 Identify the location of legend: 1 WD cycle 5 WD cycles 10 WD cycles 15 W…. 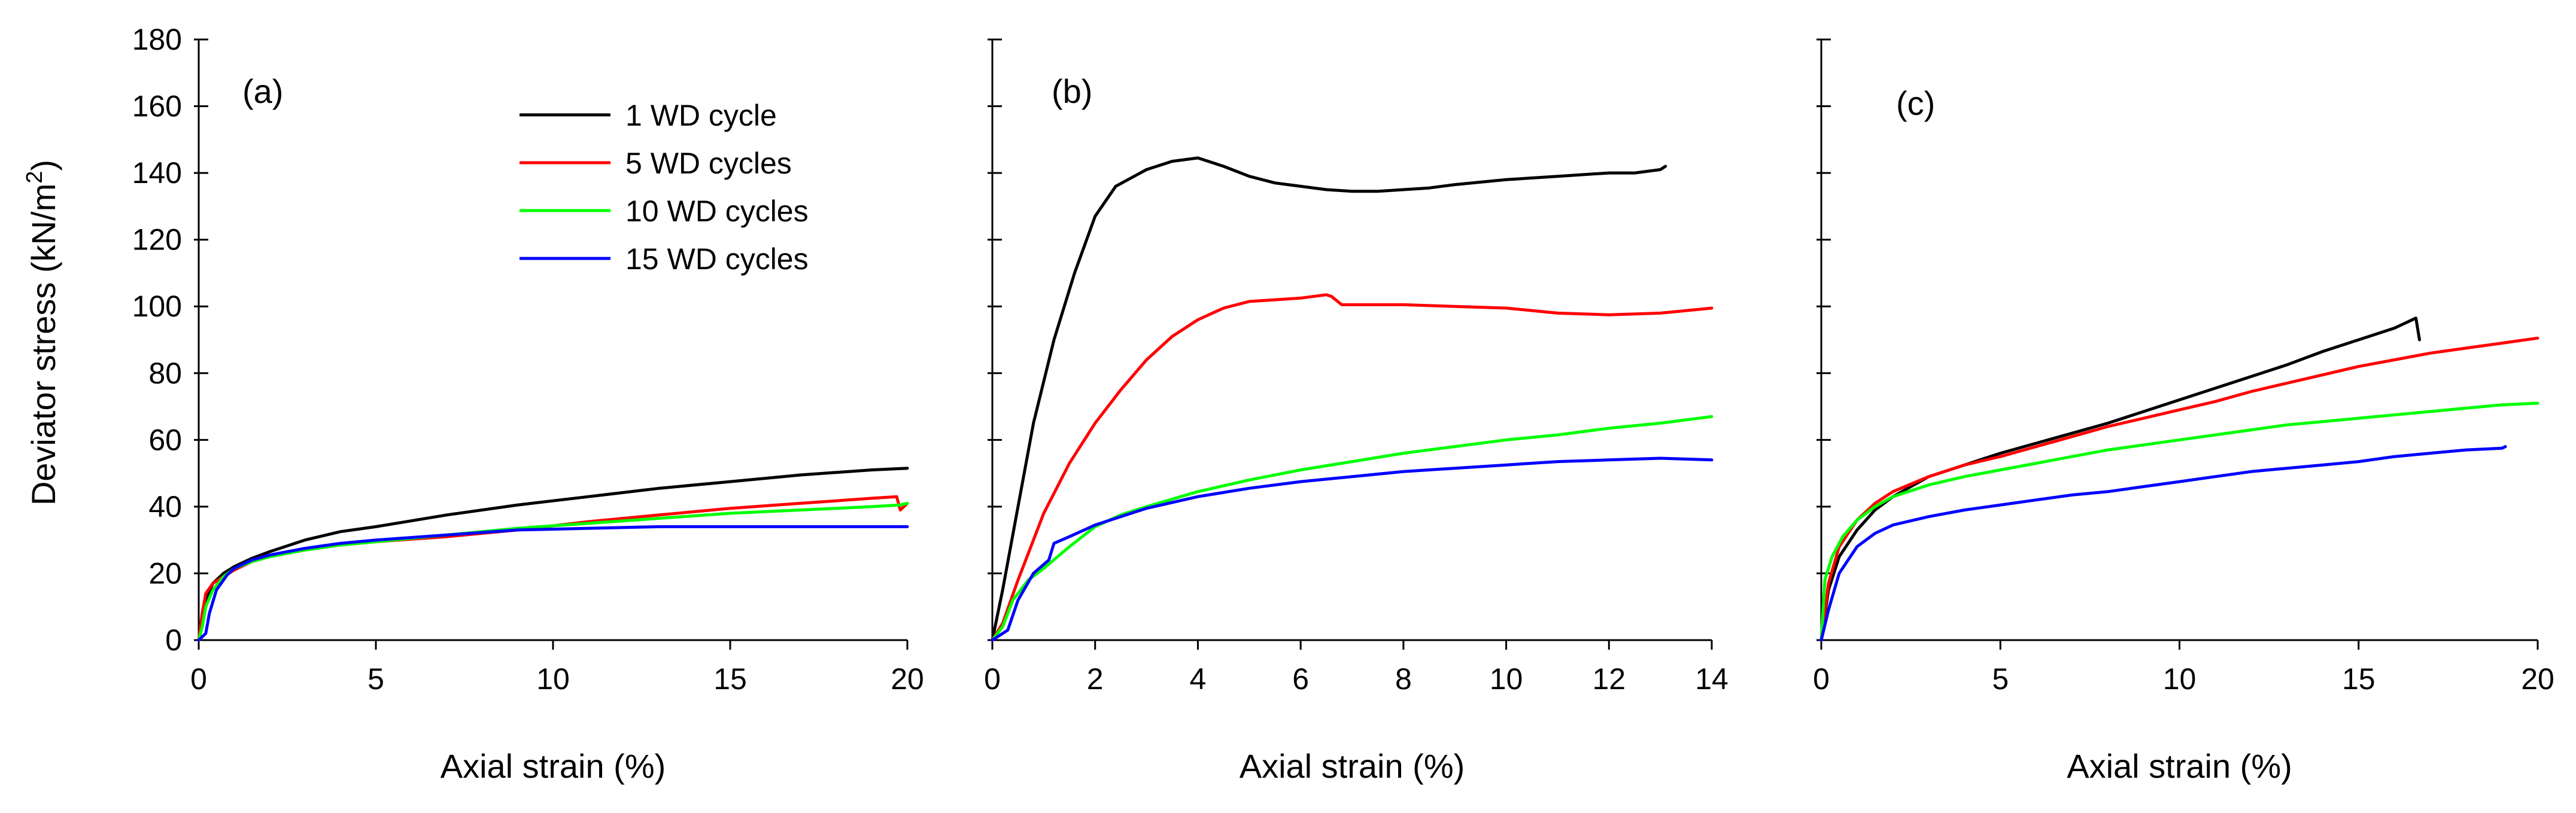
(665, 187).